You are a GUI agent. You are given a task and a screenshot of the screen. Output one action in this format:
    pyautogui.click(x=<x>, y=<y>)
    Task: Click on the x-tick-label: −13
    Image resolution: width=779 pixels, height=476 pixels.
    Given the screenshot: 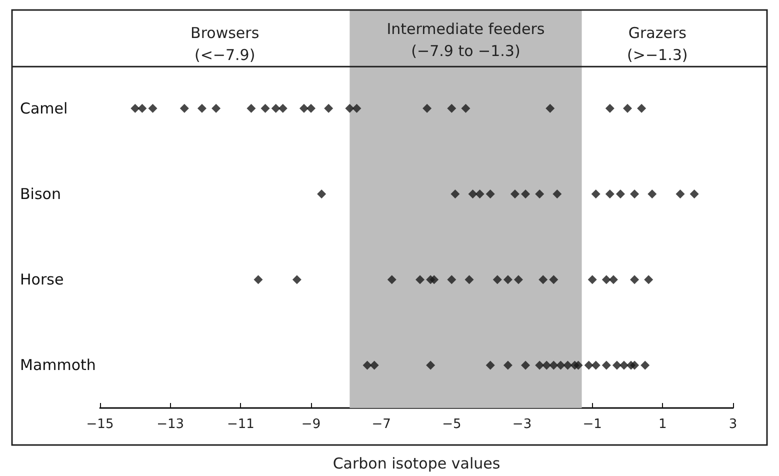 What is the action you would take?
    pyautogui.click(x=170, y=424)
    